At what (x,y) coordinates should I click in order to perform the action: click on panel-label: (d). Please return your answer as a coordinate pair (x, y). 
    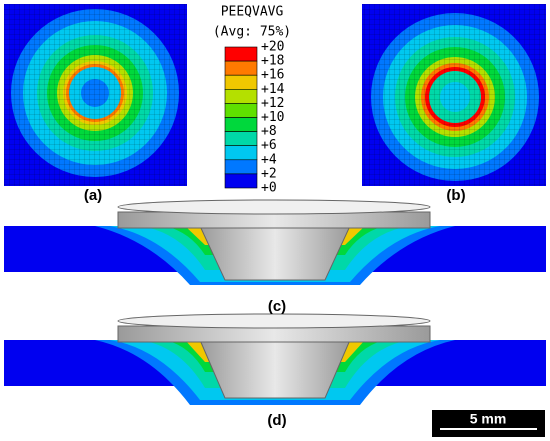
    Looking at the image, I should click on (276, 420).